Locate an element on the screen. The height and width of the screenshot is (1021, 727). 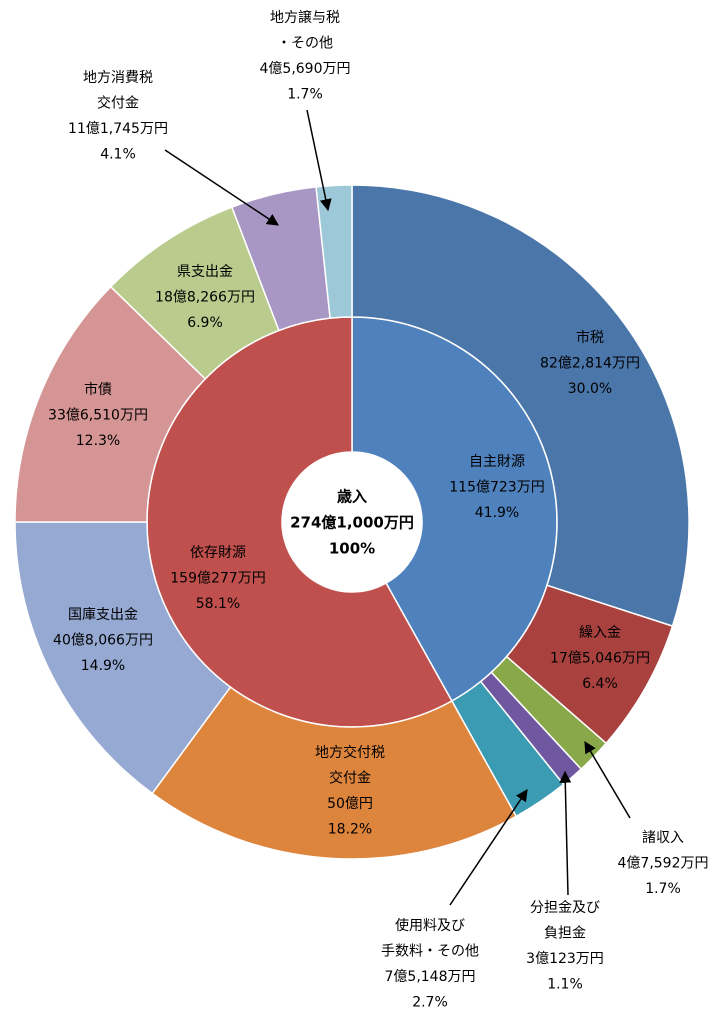
segment-percent: 18.2% is located at coordinates (350, 830).